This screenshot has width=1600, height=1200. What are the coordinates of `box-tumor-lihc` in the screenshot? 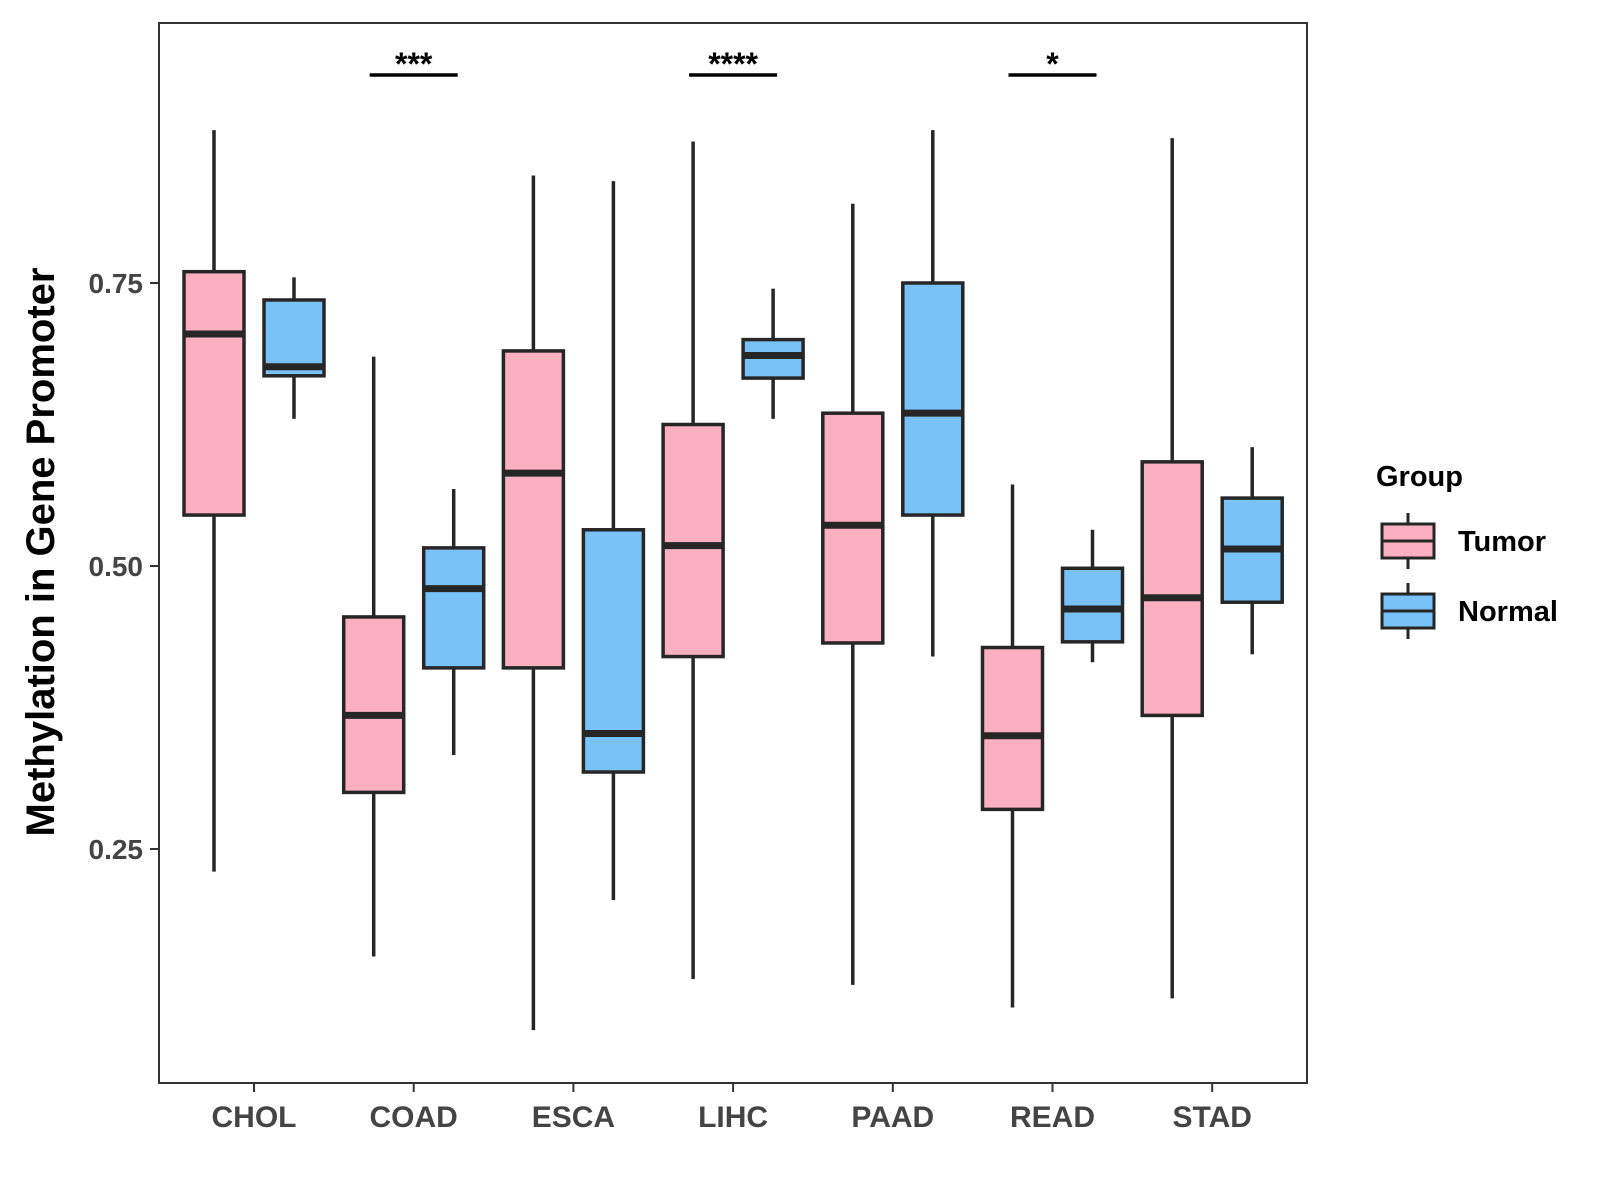 It's located at (693, 560).